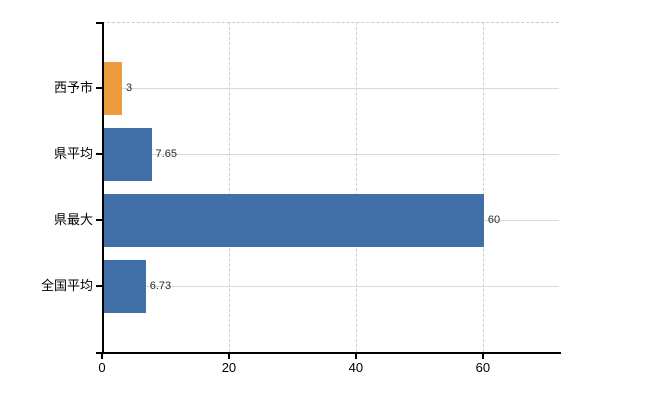 Image resolution: width=650 pixels, height=400 pixels. I want to click on x-tick-label: 20, so click(229, 367).